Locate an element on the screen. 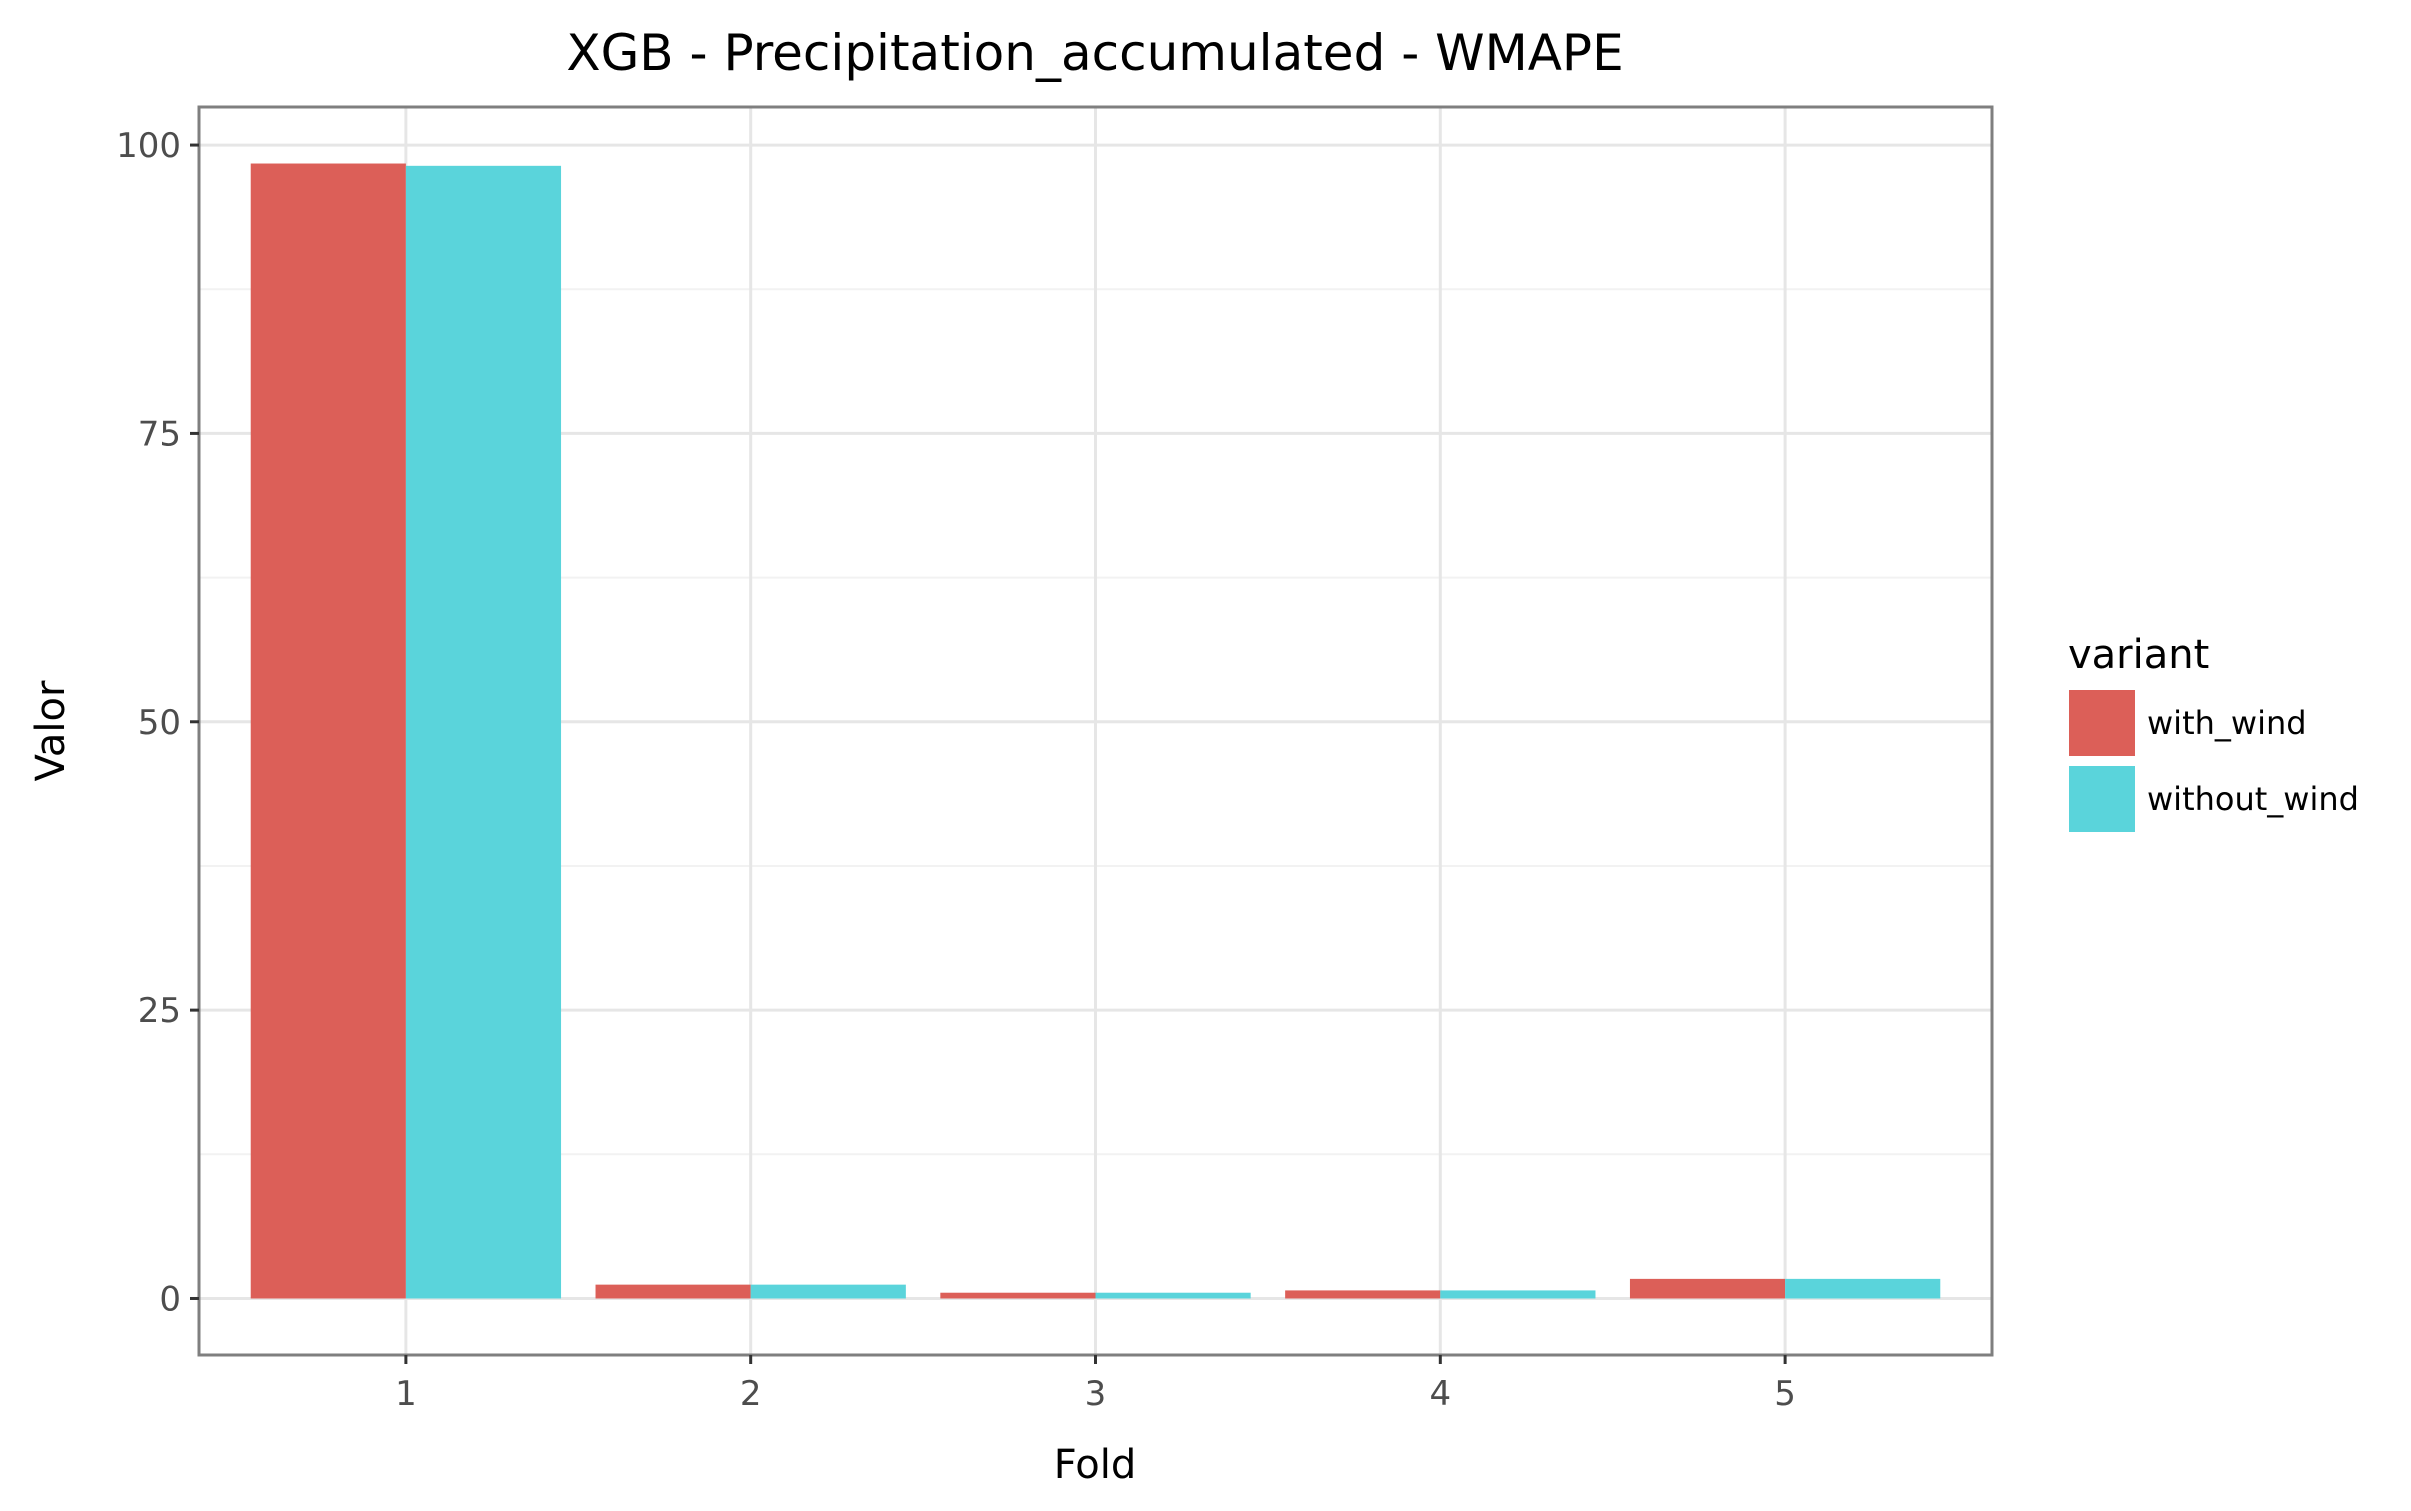 This screenshot has width=2411, height=1511. y-axis: 0 25 50 75 100 is located at coordinates (157, 722).